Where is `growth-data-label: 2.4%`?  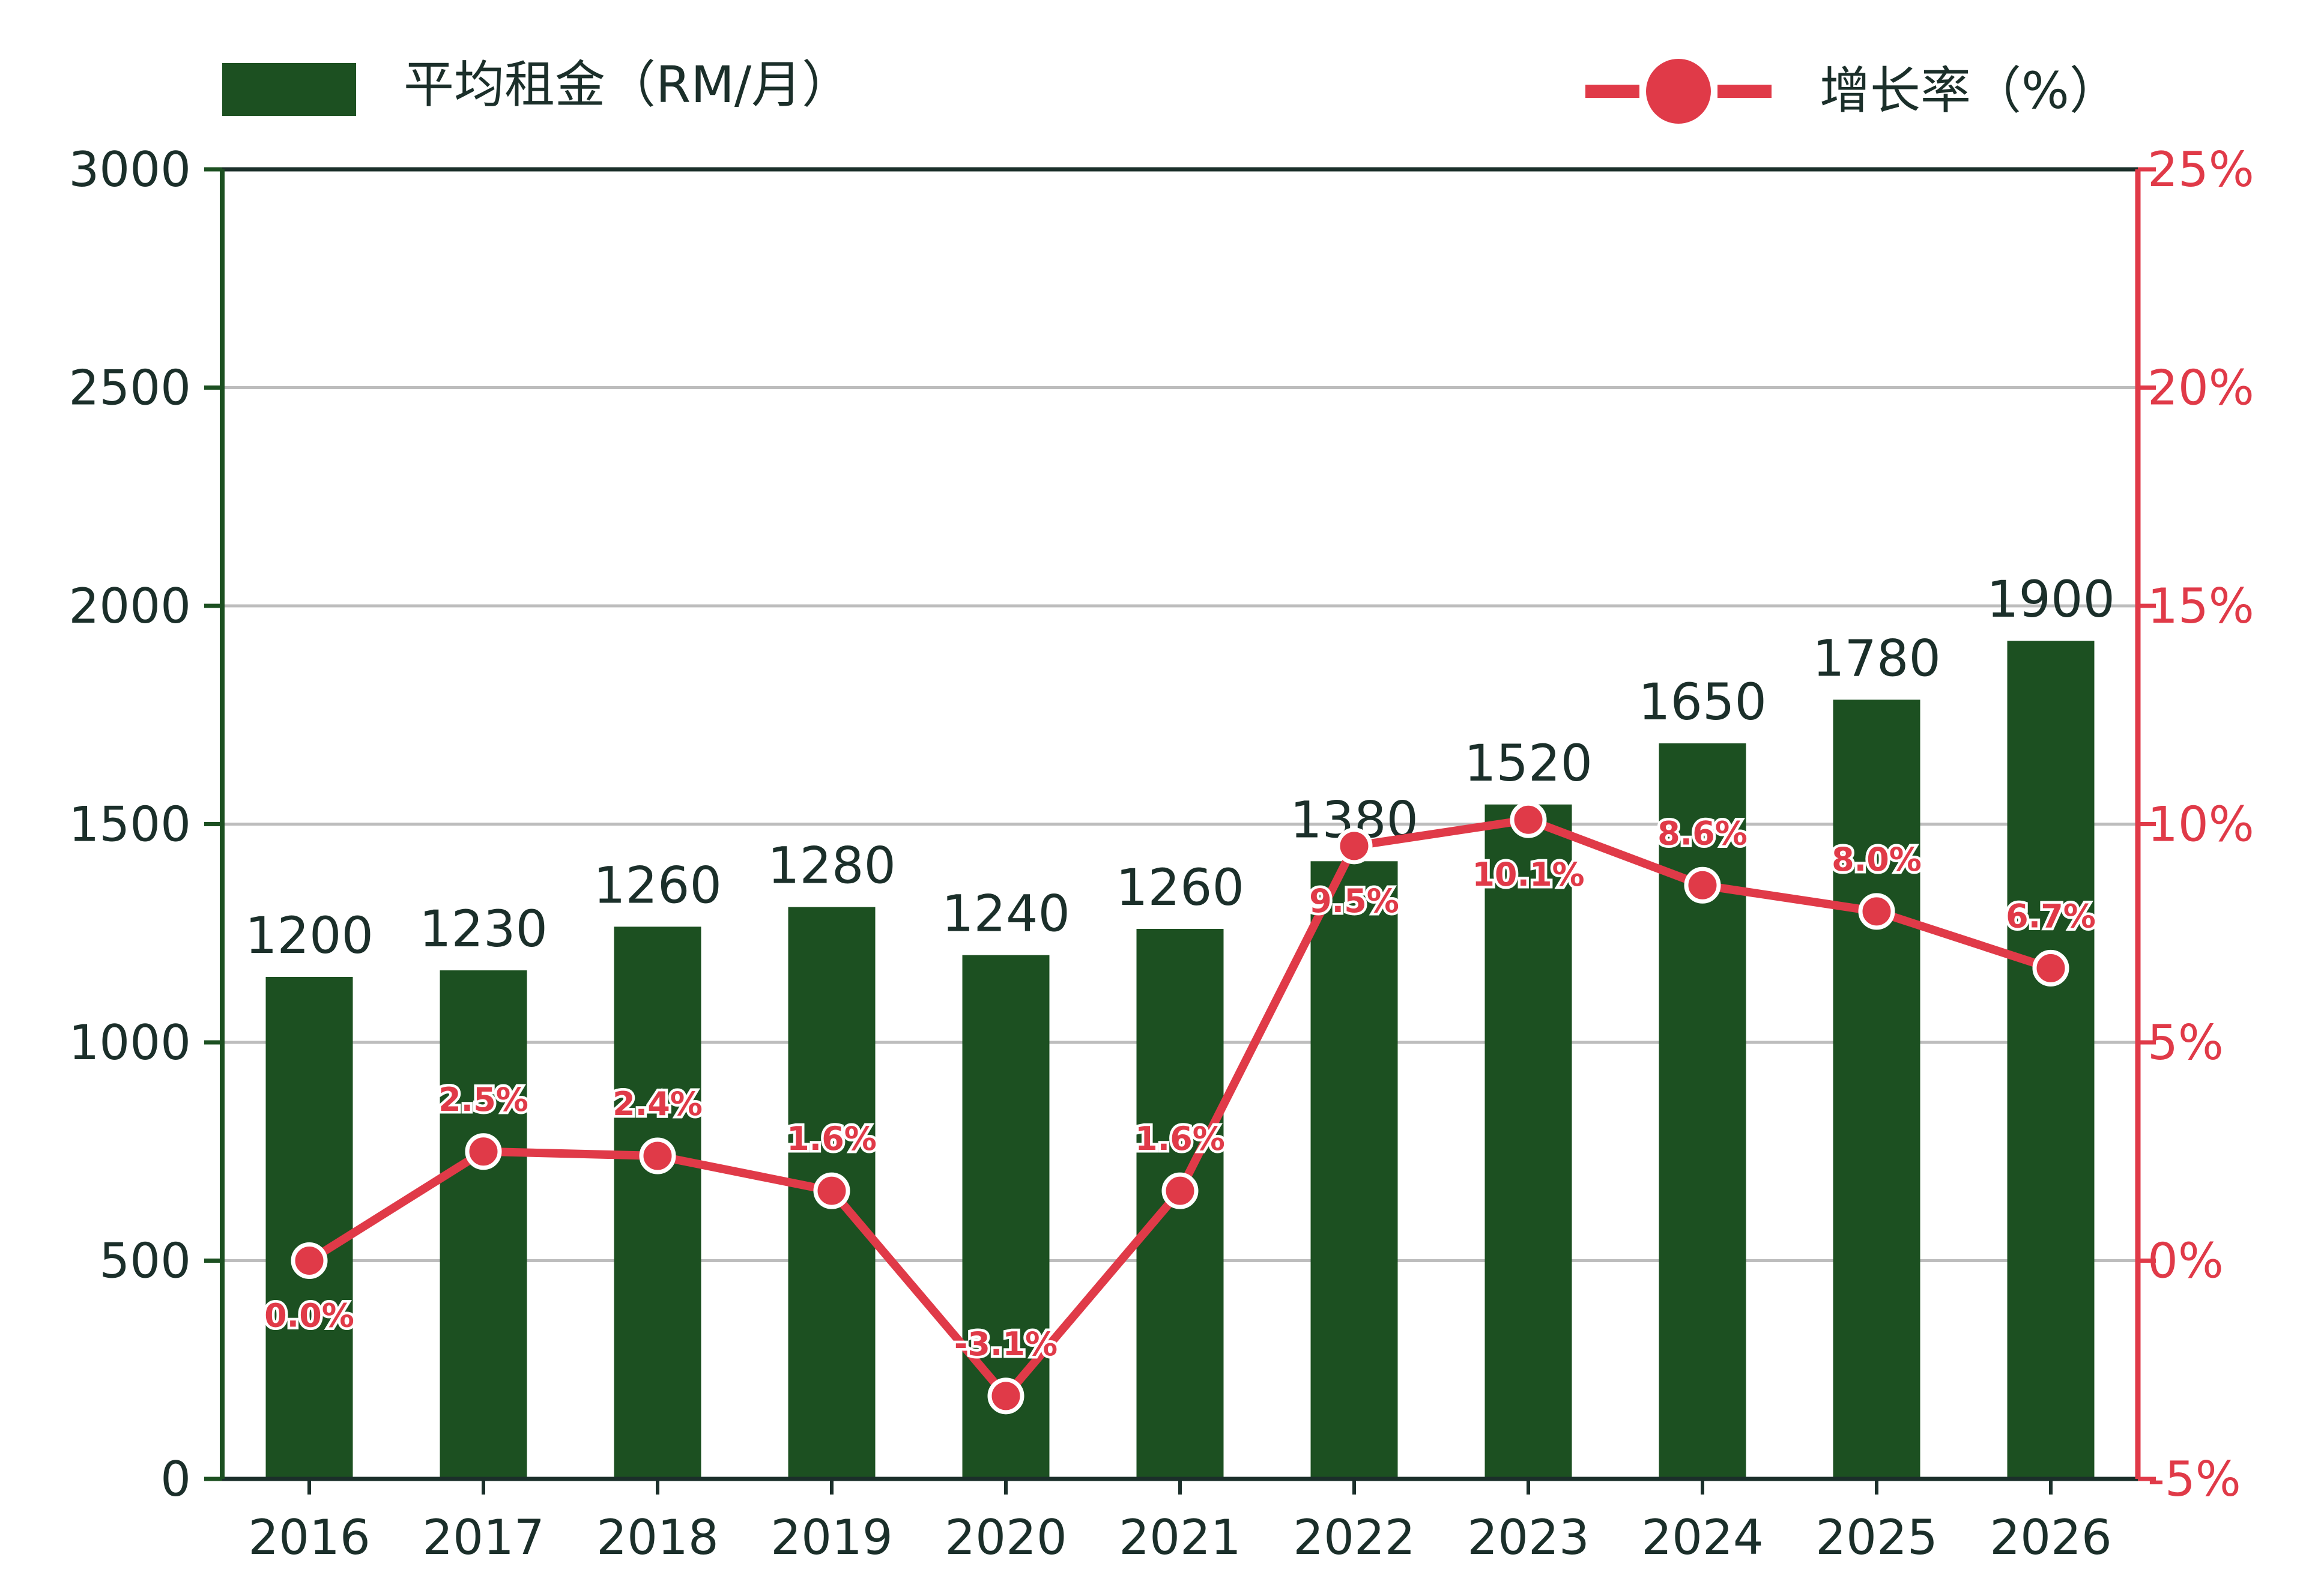
growth-data-label: 2.4% is located at coordinates (658, 1104).